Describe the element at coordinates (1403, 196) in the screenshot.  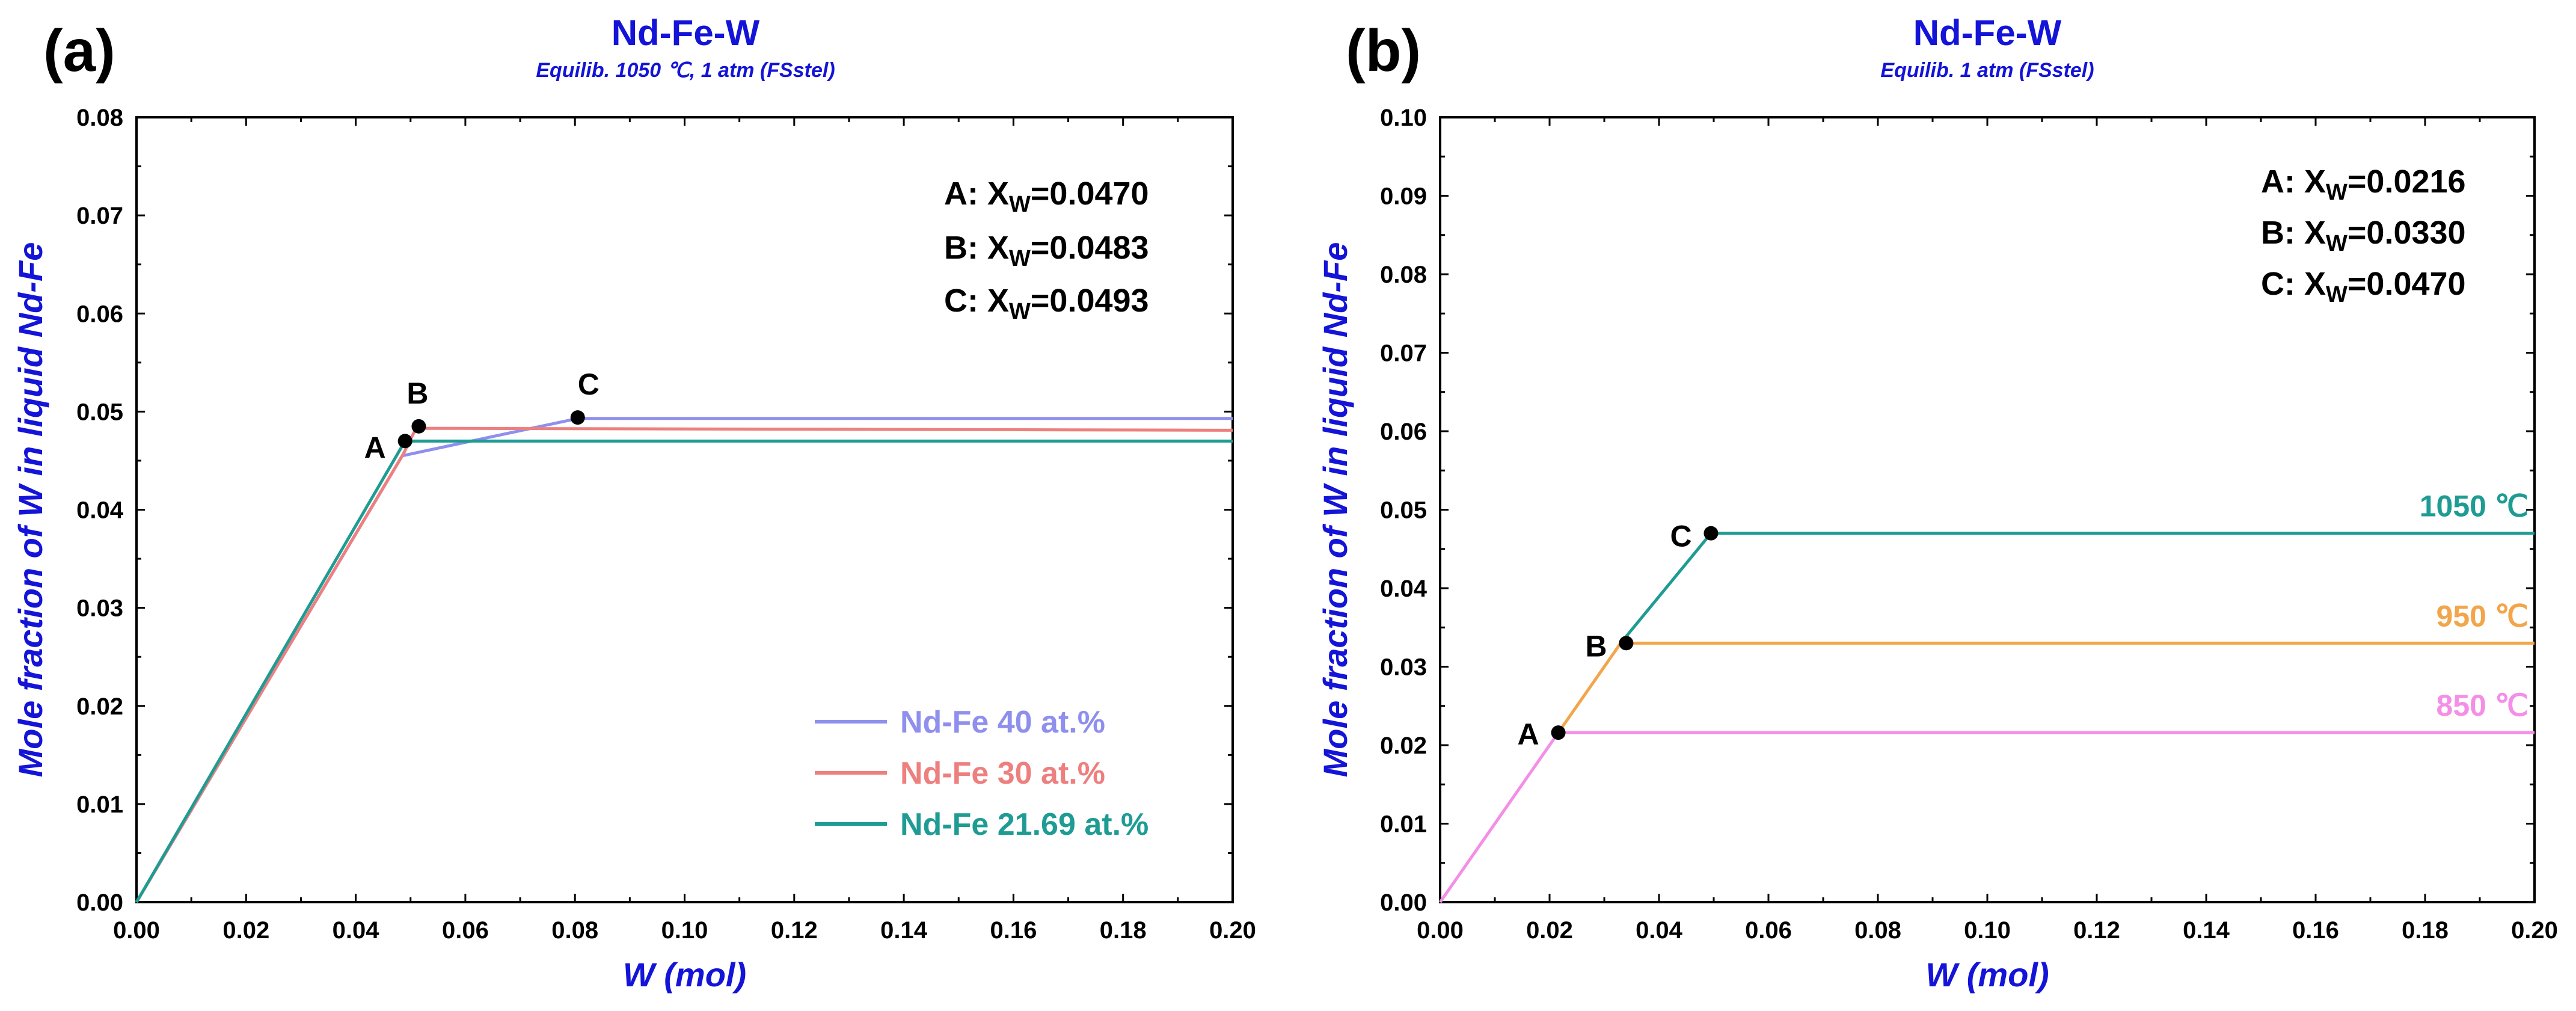
I see `y-tick-label: 0.09` at that location.